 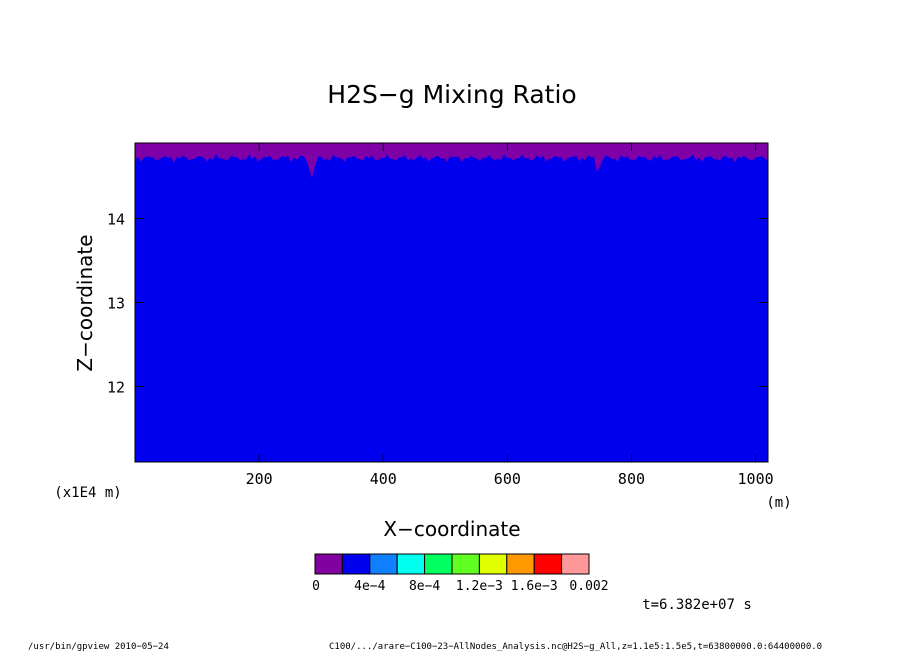 I want to click on field-region-high, so click(x=451, y=161).